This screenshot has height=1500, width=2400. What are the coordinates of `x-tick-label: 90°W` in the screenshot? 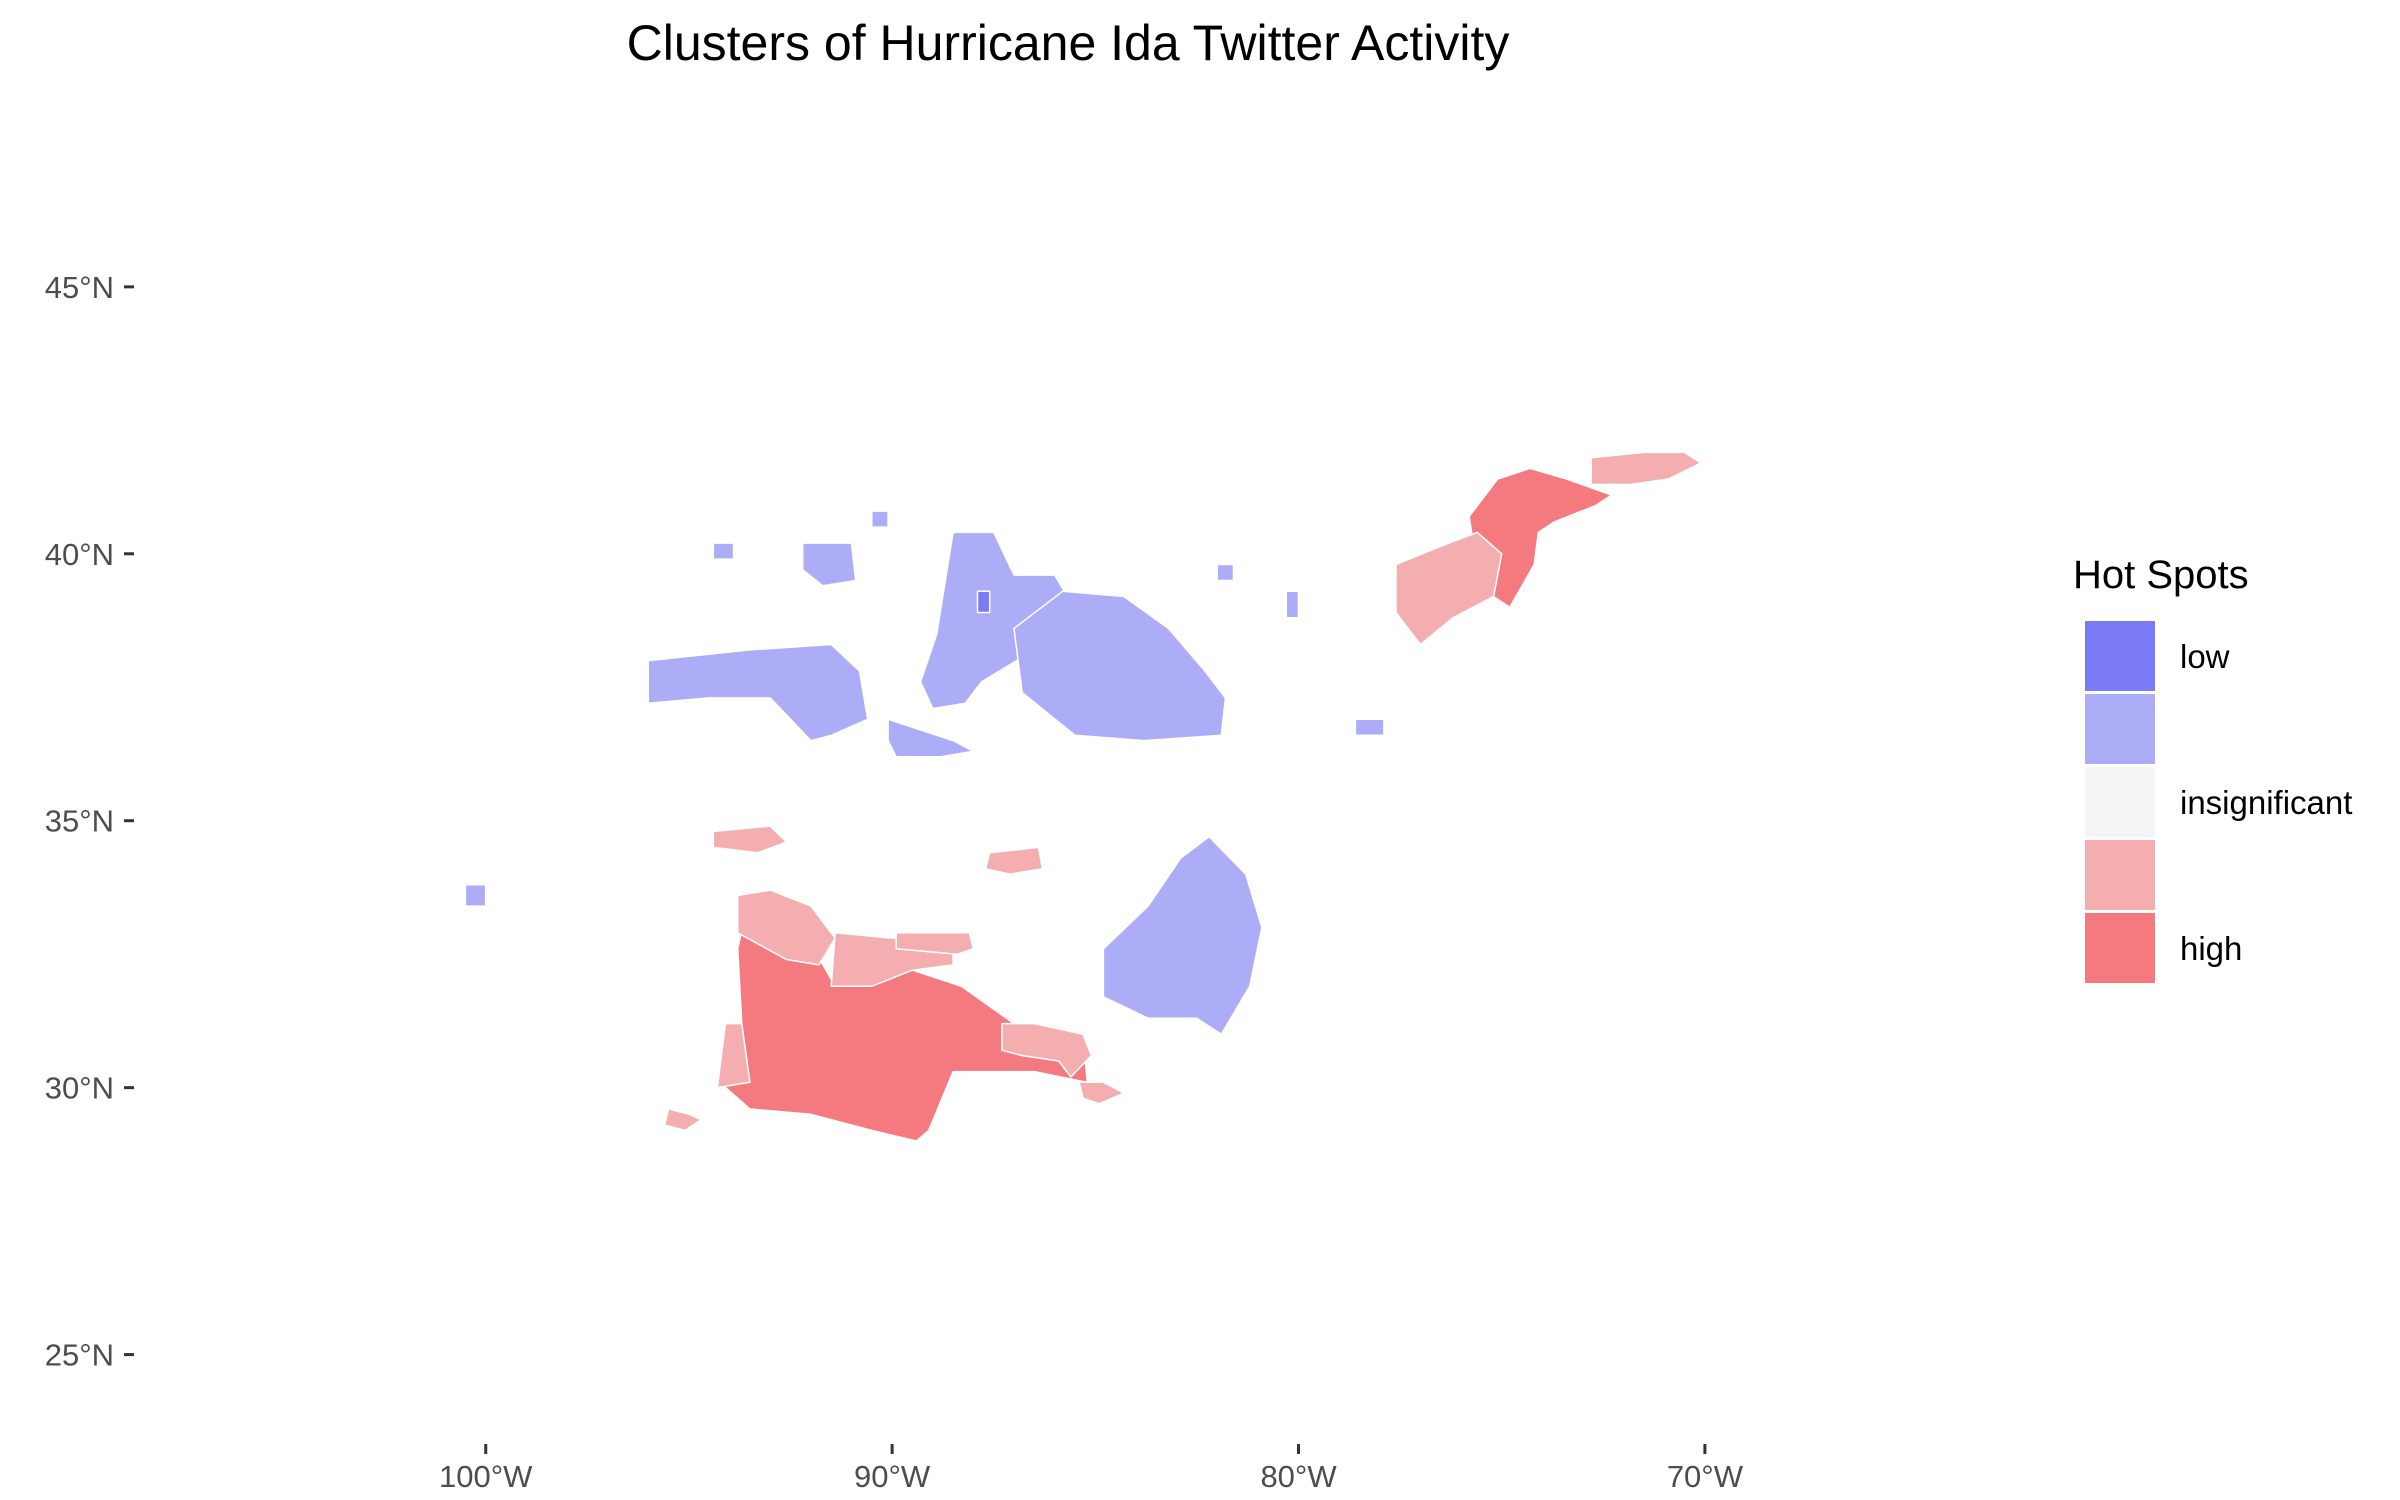 It's located at (892, 1476).